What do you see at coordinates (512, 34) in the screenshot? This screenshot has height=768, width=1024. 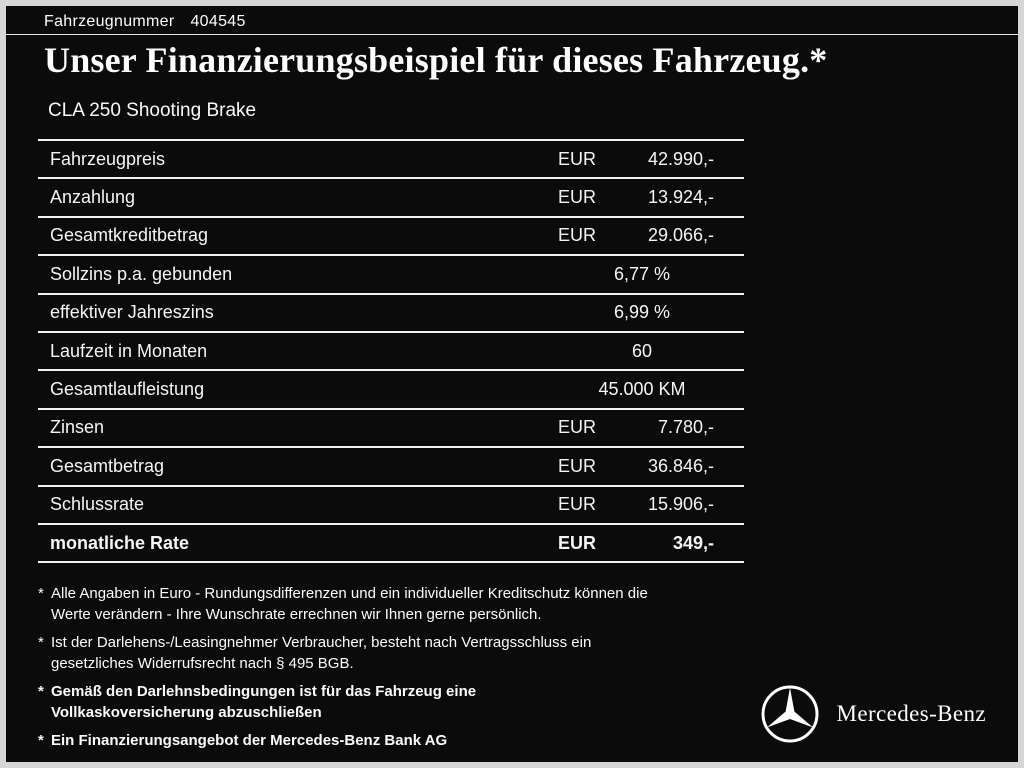 I see `top-divider` at bounding box center [512, 34].